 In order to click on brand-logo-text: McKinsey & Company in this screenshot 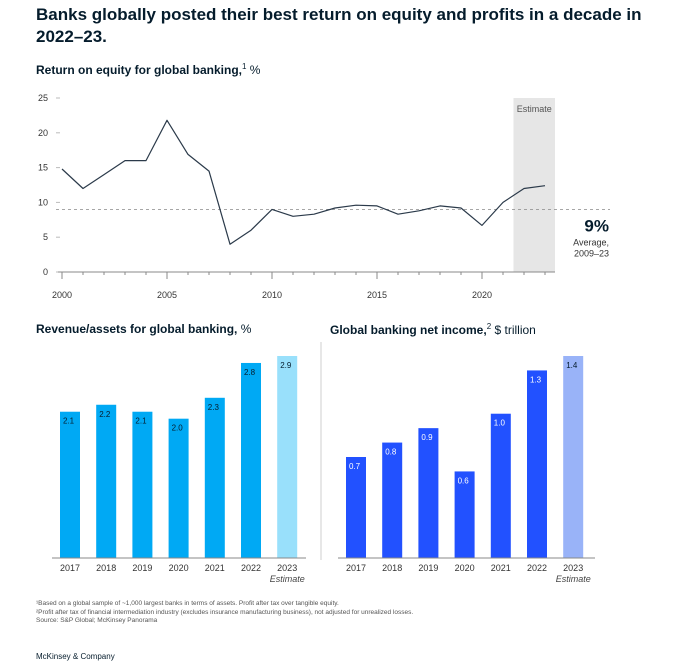, I will do `click(75, 656)`.